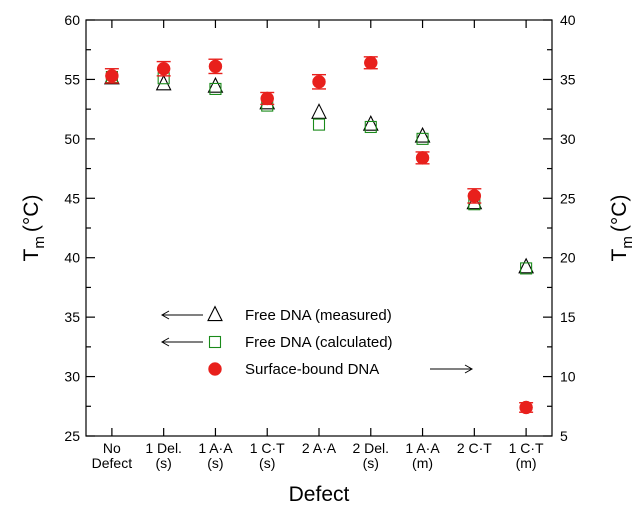 This screenshot has width=641, height=510. Describe the element at coordinates (72, 20) in the screenshot. I see `left-tick-label: 60` at that location.